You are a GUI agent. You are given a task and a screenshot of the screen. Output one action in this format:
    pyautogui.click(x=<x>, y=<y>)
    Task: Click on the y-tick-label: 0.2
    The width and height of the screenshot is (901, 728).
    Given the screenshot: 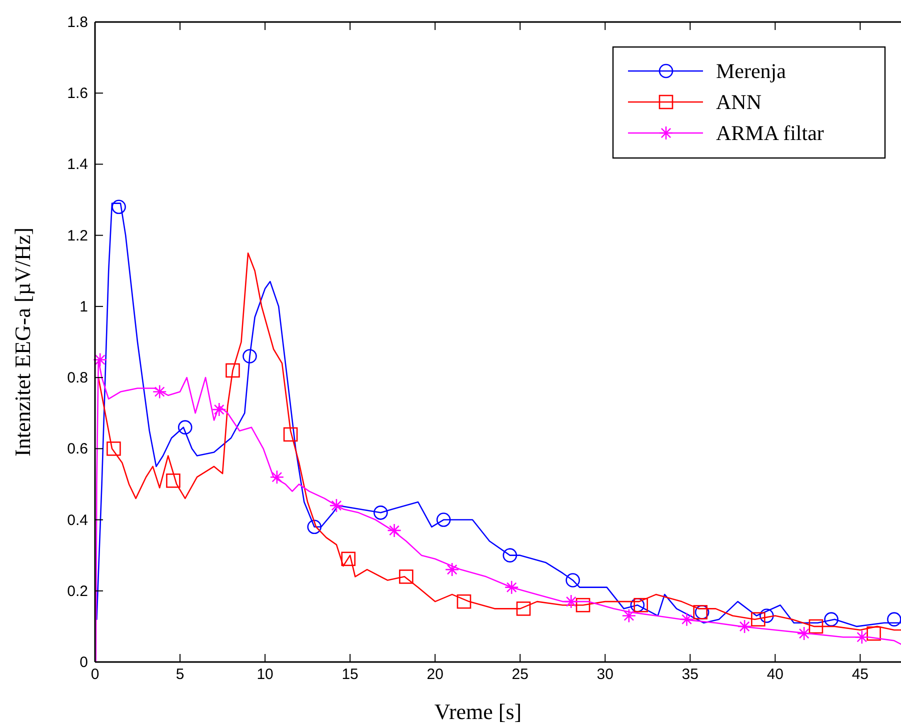 What is the action you would take?
    pyautogui.click(x=77, y=591)
    